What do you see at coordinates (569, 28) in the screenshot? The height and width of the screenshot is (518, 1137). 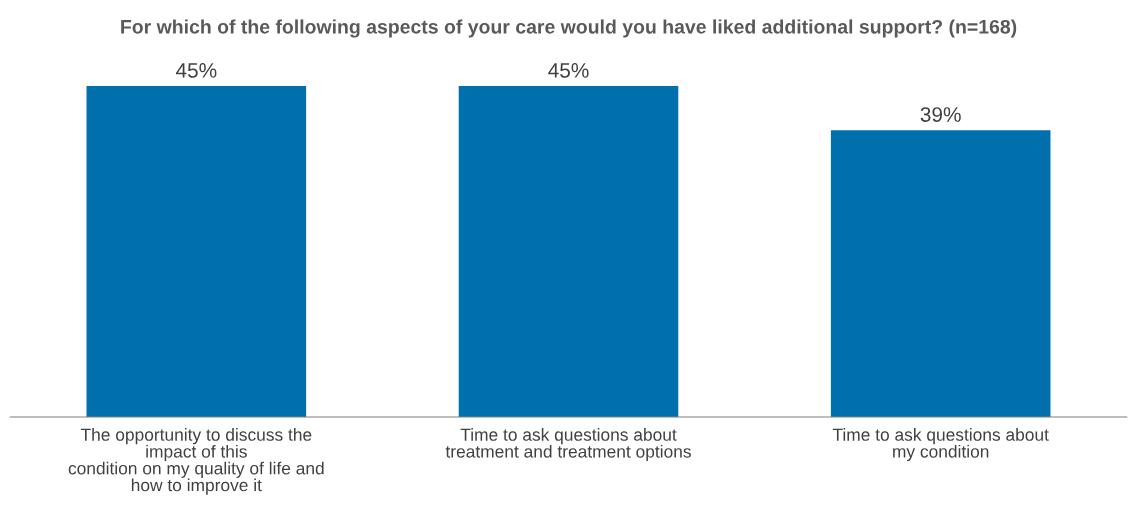 I see `chart-title: For which of the following aspects of your care would you have liked additional support? (n=168)` at bounding box center [569, 28].